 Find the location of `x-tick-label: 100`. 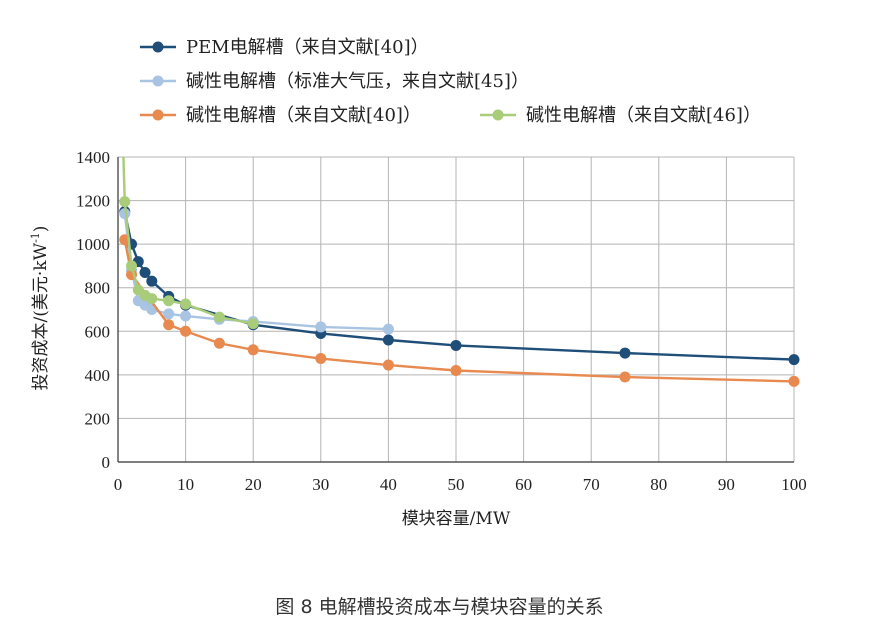

x-tick-label: 100 is located at coordinates (794, 484).